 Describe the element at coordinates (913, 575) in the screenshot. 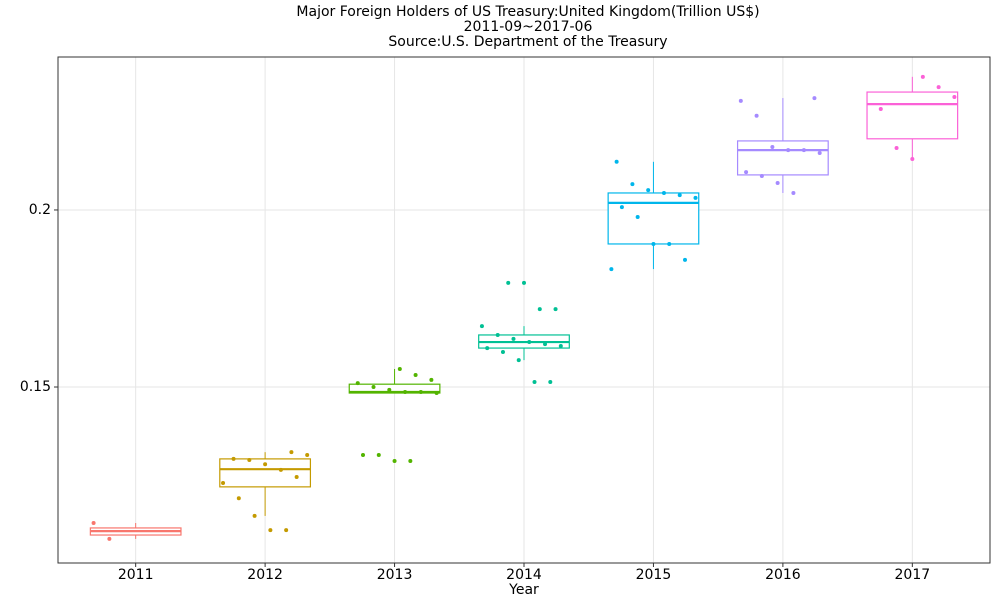

I see `x-tick-label: 2017` at that location.